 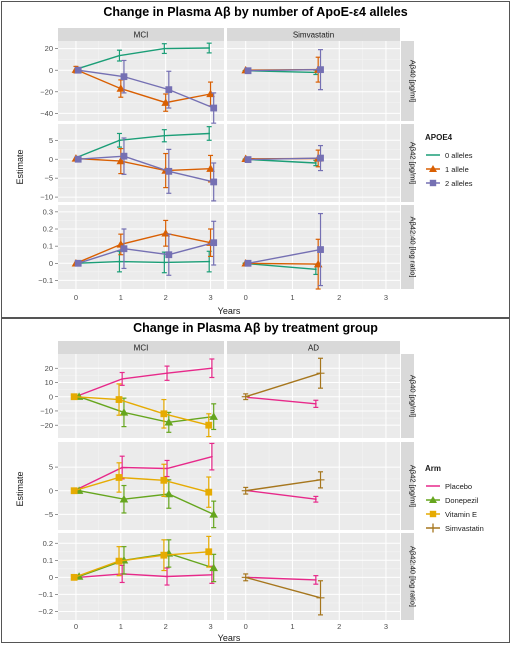 What do you see at coordinates (48, 543) in the screenshot?
I see `y-tick-label: 0.2` at bounding box center [48, 543].